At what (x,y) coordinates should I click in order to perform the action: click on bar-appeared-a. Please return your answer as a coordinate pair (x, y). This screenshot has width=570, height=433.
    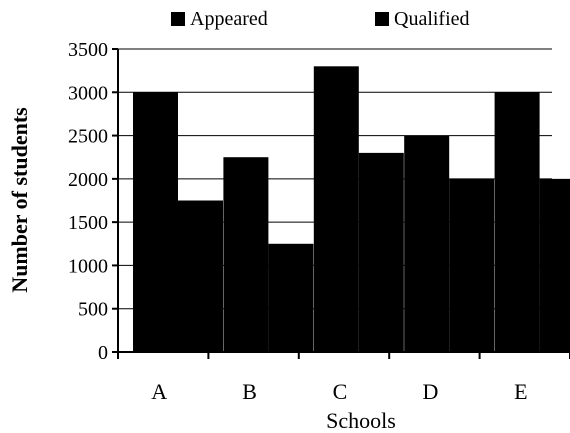
    Looking at the image, I should click on (155, 222).